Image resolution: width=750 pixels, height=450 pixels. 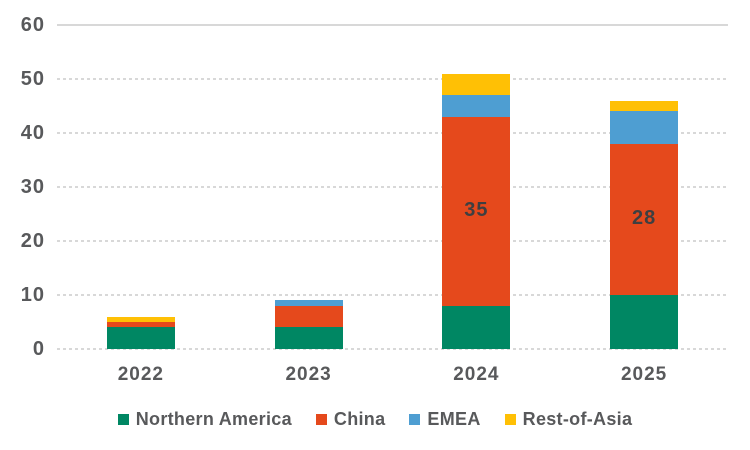 I want to click on bar-segment-2022-china, so click(x=140, y=325).